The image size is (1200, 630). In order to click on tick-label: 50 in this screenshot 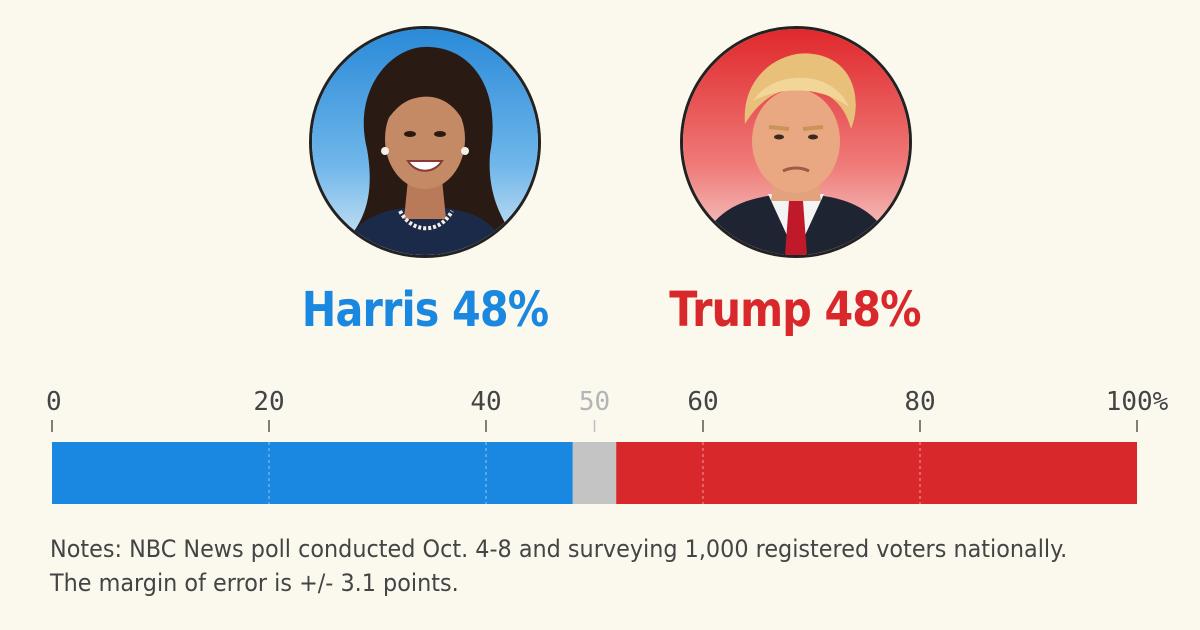, I will do `click(594, 402)`.